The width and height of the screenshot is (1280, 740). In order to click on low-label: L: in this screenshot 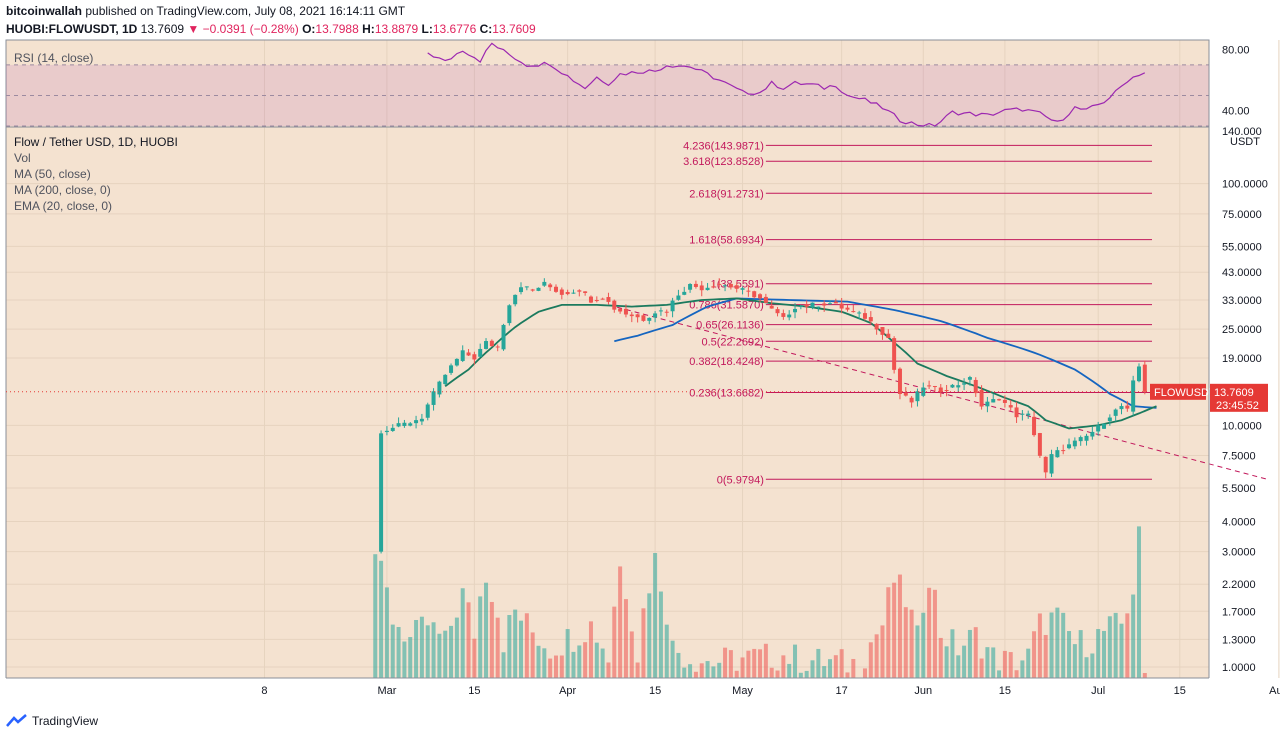, I will do `click(427, 29)`.